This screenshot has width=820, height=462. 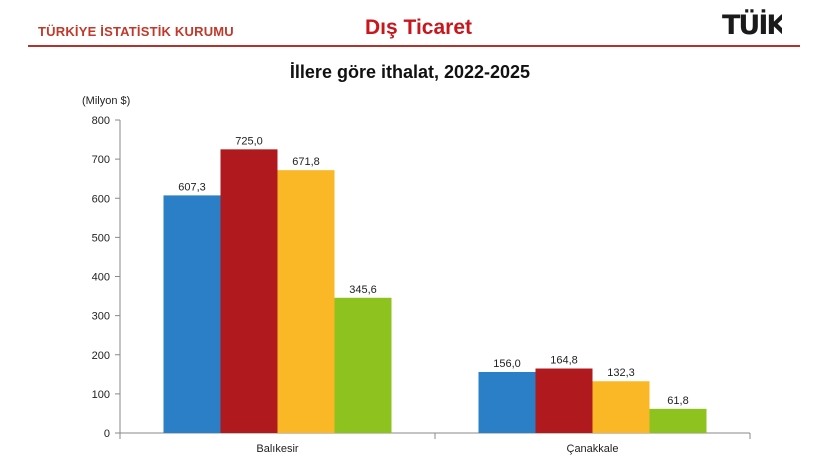 What do you see at coordinates (507, 364) in the screenshot?
I see `data-label: 156,0` at bounding box center [507, 364].